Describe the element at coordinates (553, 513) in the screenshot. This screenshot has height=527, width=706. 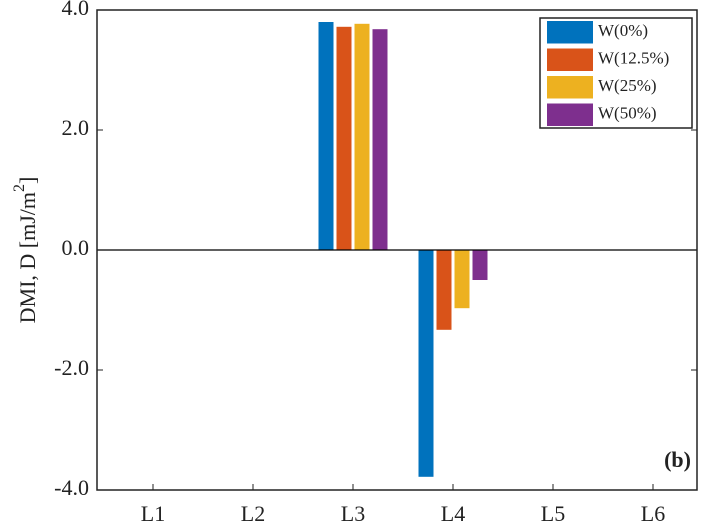
I see `x-tick-label: L5` at that location.